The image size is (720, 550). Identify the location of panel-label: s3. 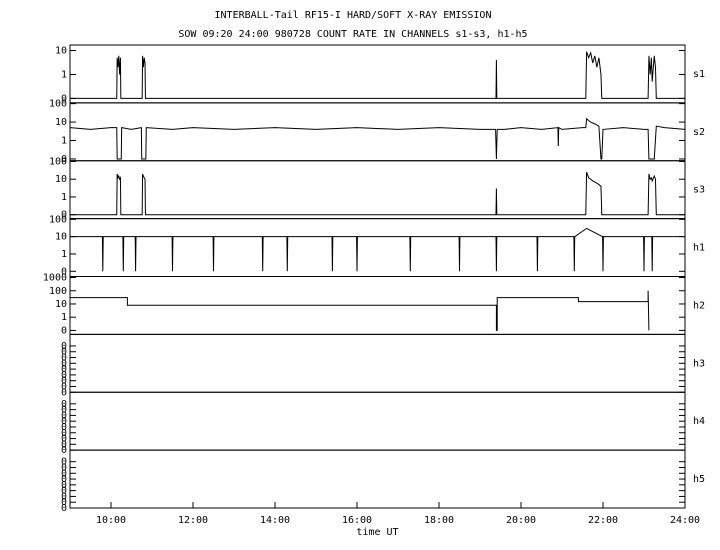
(699, 190).